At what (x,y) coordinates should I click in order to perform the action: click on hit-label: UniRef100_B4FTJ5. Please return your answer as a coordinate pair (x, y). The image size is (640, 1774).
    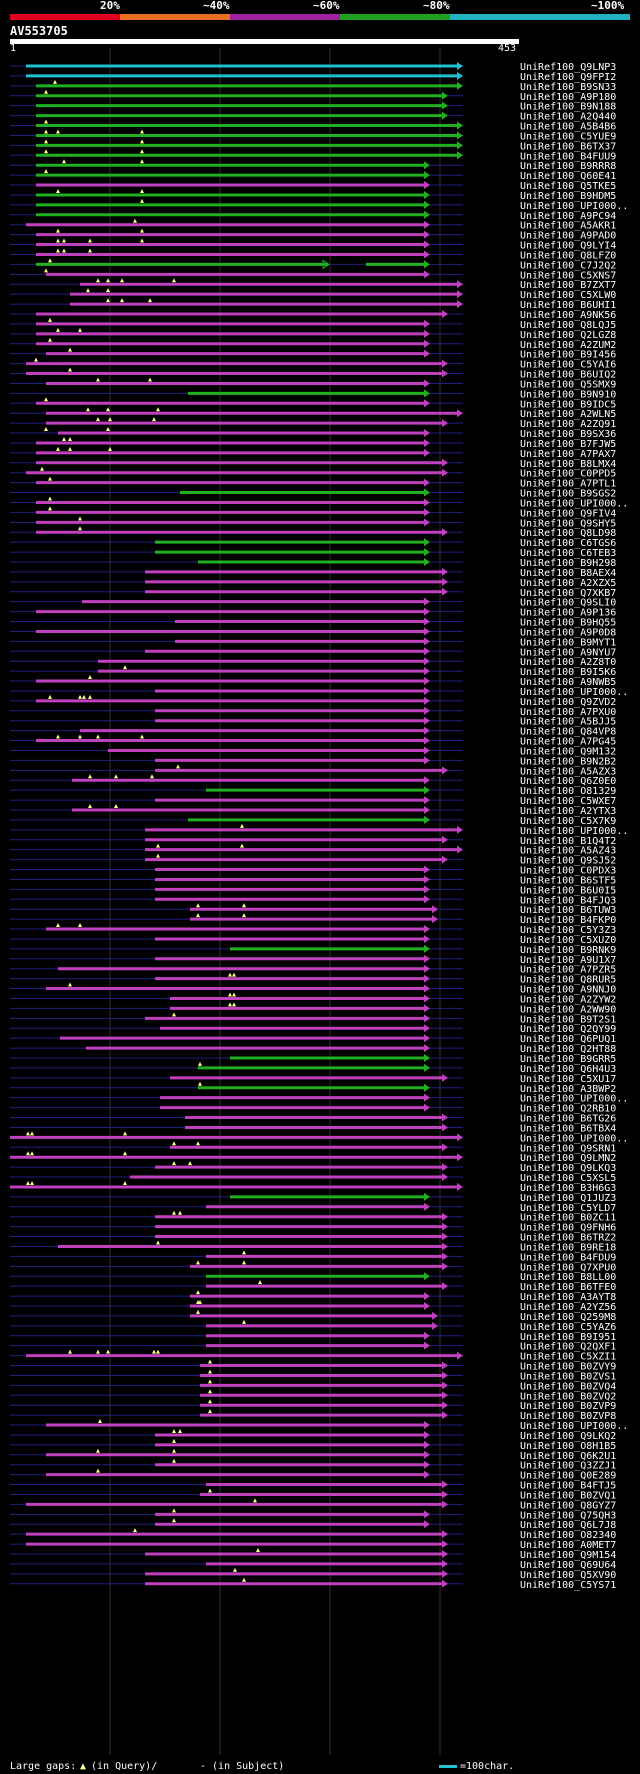
    Looking at the image, I should click on (568, 1486).